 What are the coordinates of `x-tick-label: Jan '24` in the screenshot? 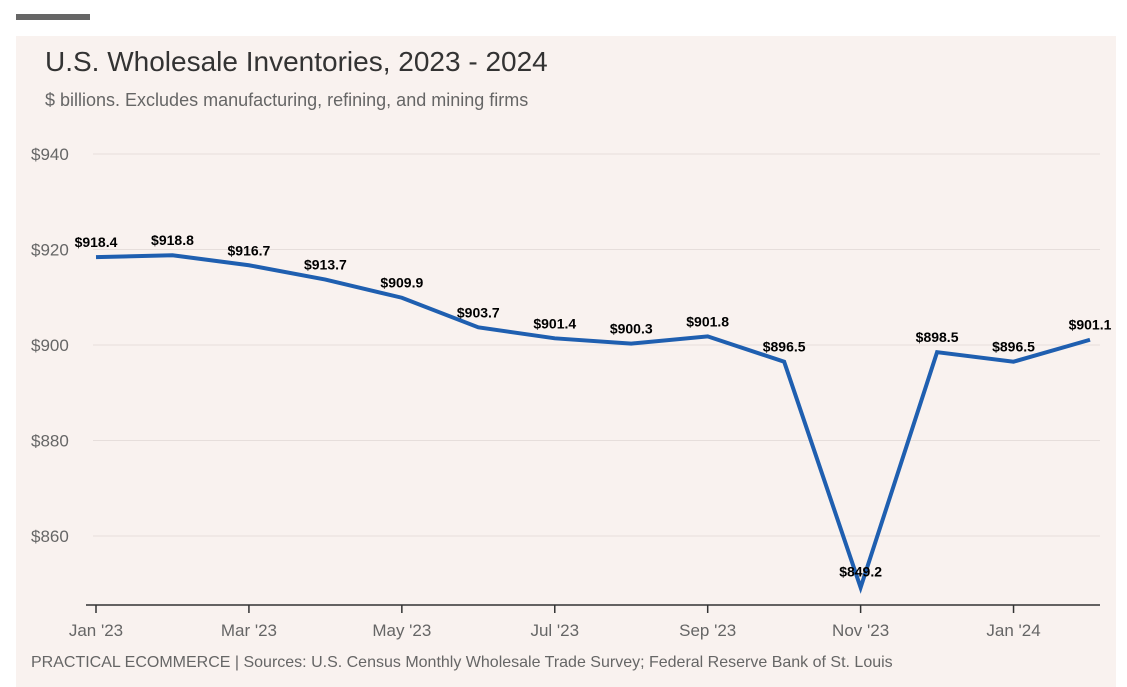 It's located at (1013, 630).